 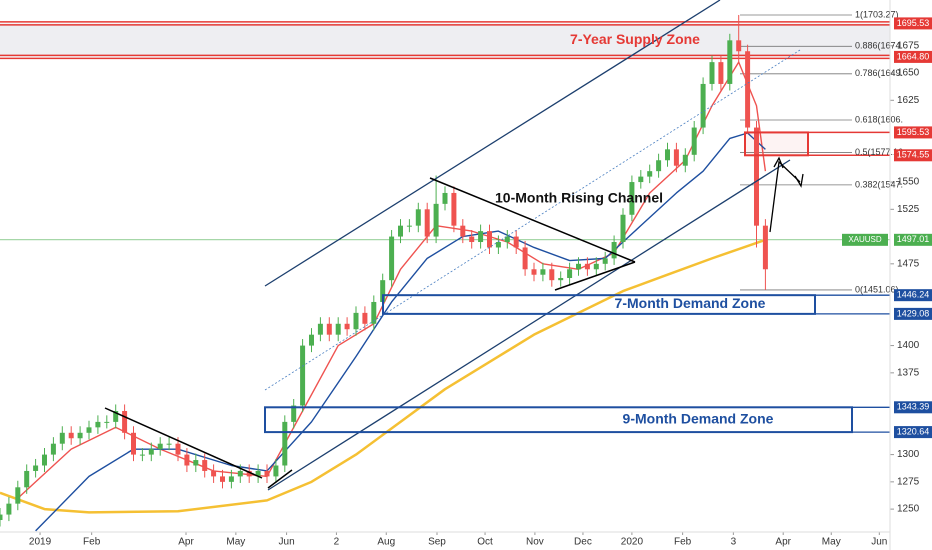 What do you see at coordinates (287, 542) in the screenshot?
I see `x-tick-label: Jun` at bounding box center [287, 542].